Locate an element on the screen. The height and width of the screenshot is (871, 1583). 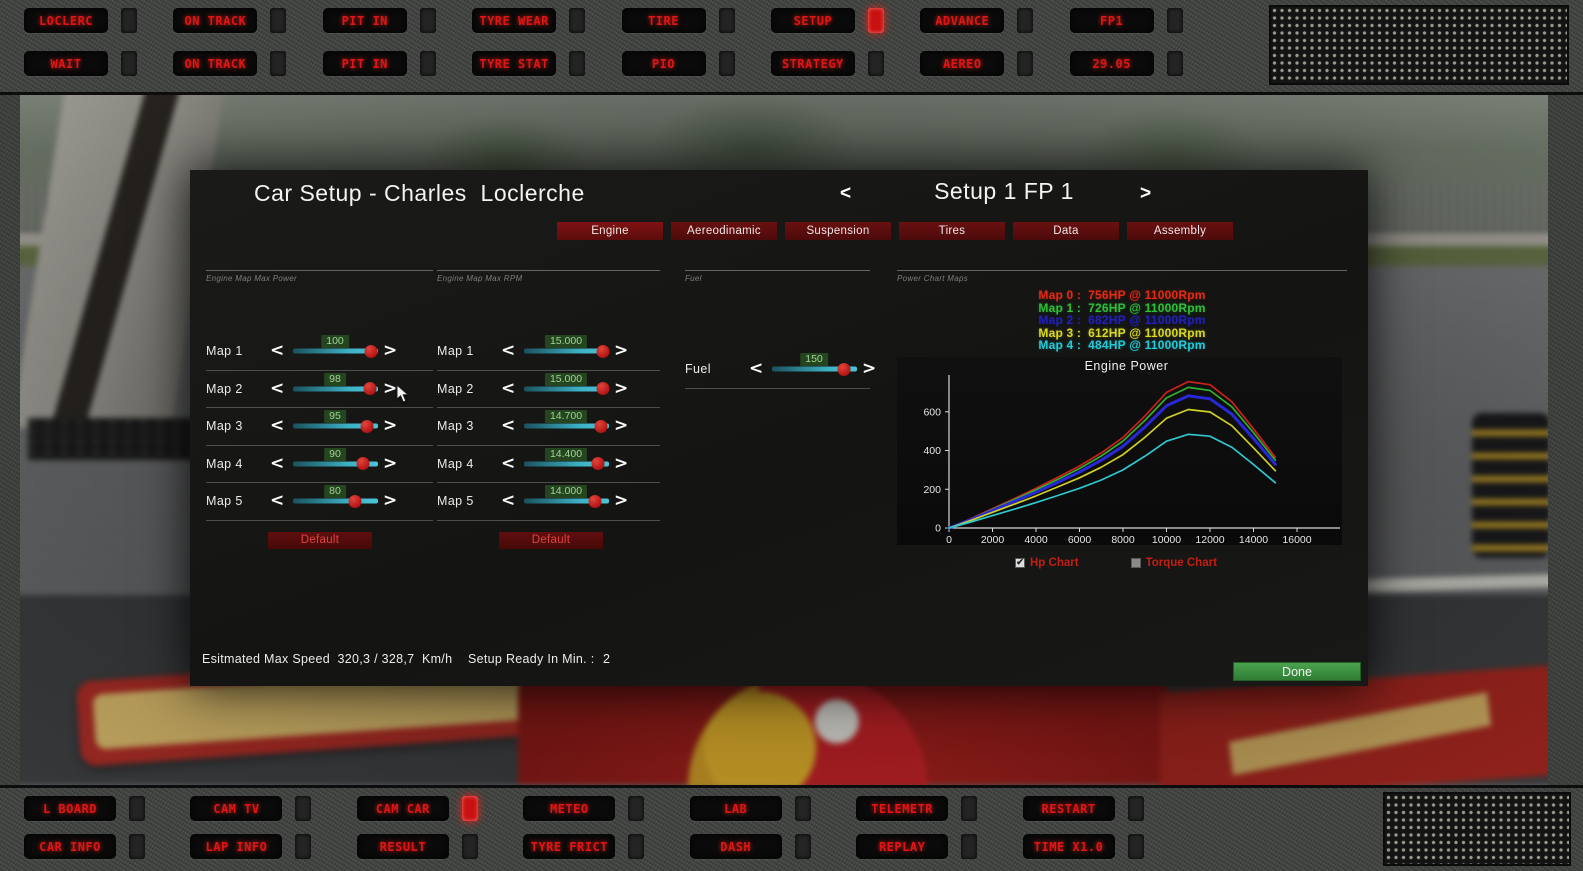
led-button-fp1: FP1 is located at coordinates (1111, 20).